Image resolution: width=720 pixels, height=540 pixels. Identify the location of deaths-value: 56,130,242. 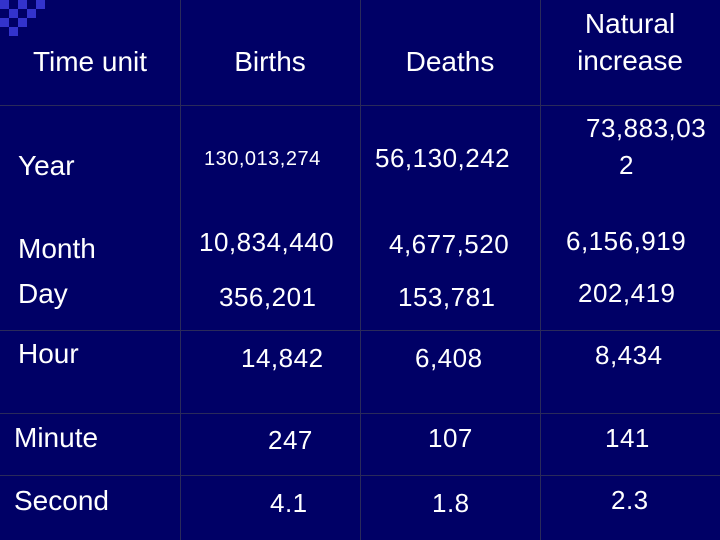
(443, 158).